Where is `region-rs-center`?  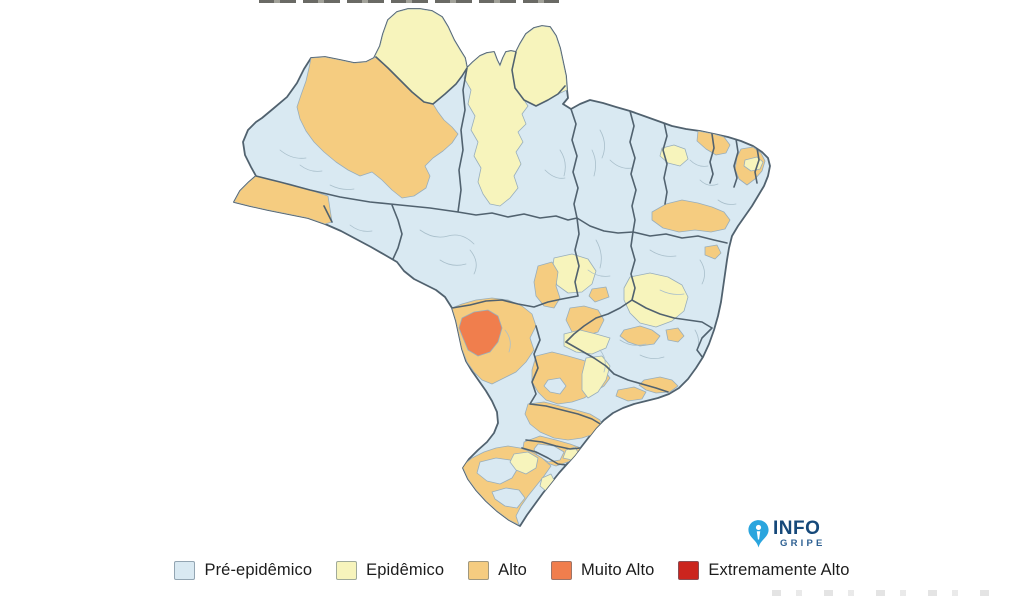
region-rs-center is located at coordinates (524, 463).